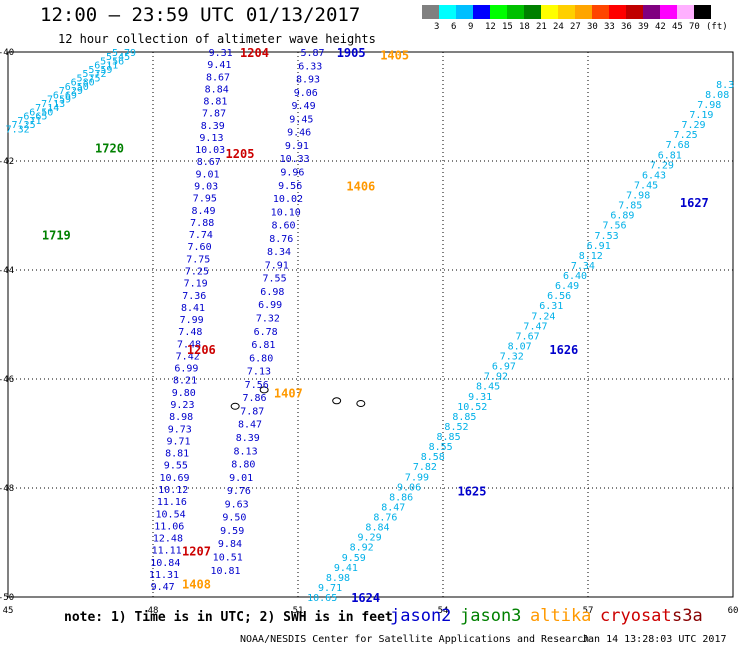 The height and width of the screenshot is (650, 740). Describe the element at coordinates (177, 454) in the screenshot. I see `wave-height-value: 8.81` at that location.